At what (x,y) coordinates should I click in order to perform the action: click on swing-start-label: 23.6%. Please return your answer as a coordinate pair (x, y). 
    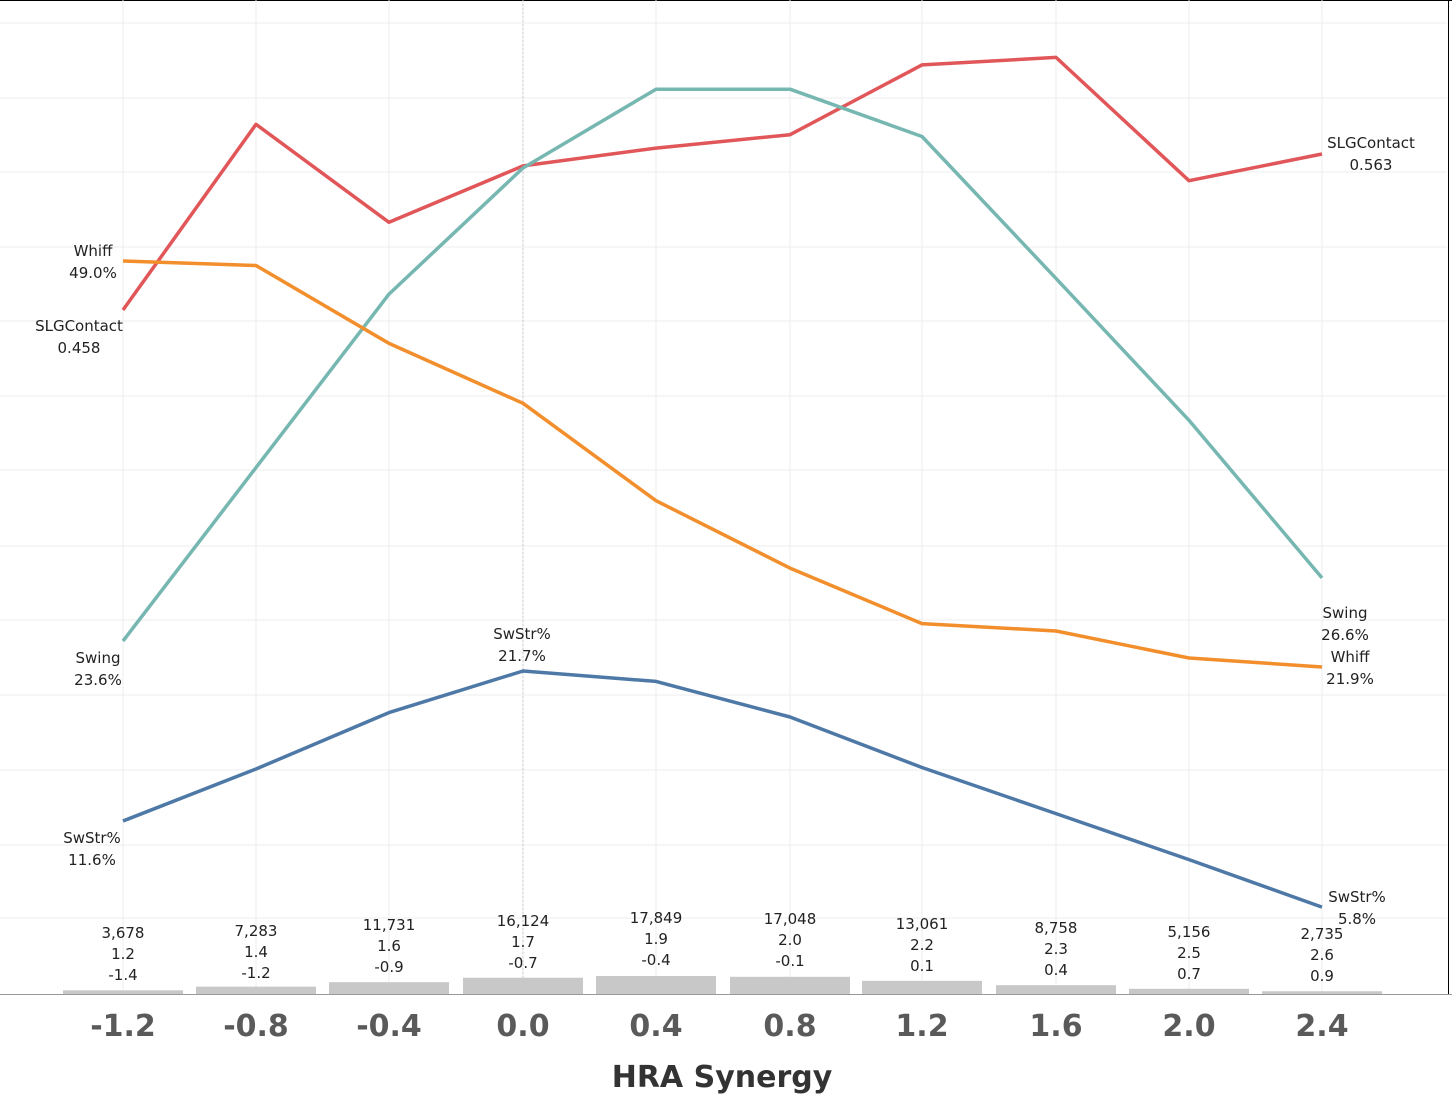
    Looking at the image, I should click on (98, 680).